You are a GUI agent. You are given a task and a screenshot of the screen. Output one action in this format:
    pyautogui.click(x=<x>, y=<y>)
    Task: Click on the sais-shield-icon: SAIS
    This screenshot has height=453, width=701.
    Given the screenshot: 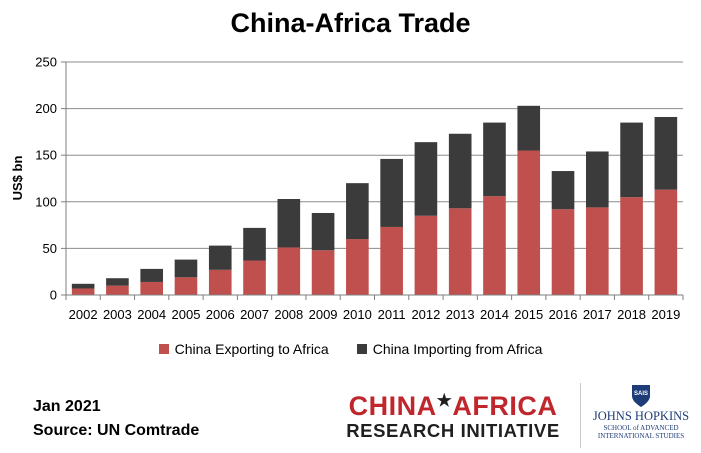 What is the action you would take?
    pyautogui.click(x=641, y=396)
    